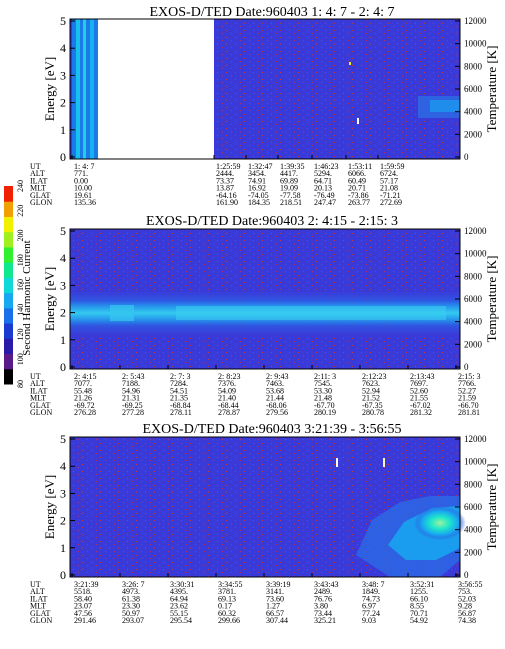 Image resolution: width=505 pixels, height=649 pixels. I want to click on ephem-cell: 77.24, so click(371, 613).